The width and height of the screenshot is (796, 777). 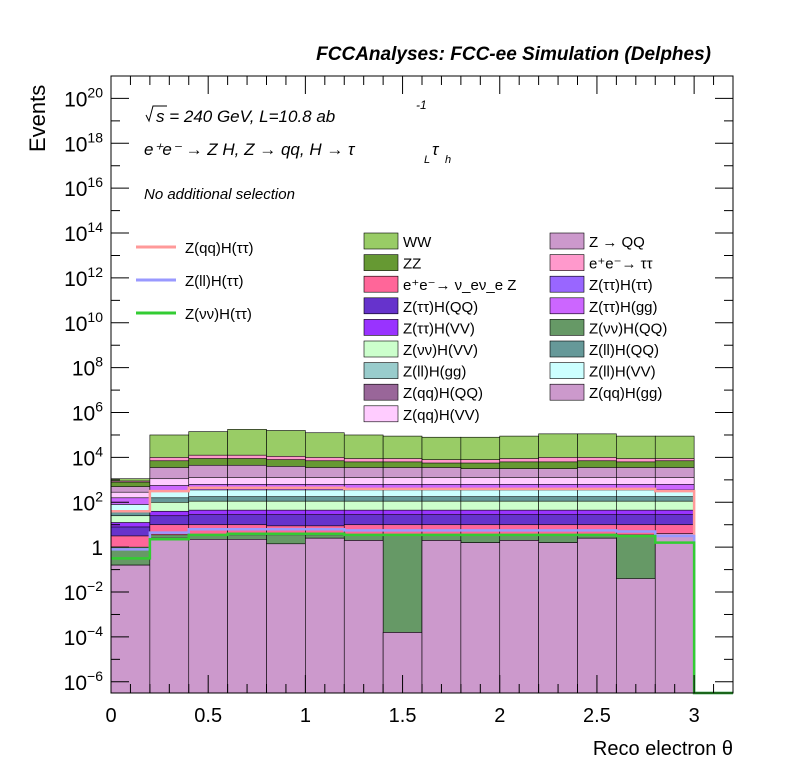 What do you see at coordinates (37, 118) in the screenshot?
I see `y-axis-label: Events` at bounding box center [37, 118].